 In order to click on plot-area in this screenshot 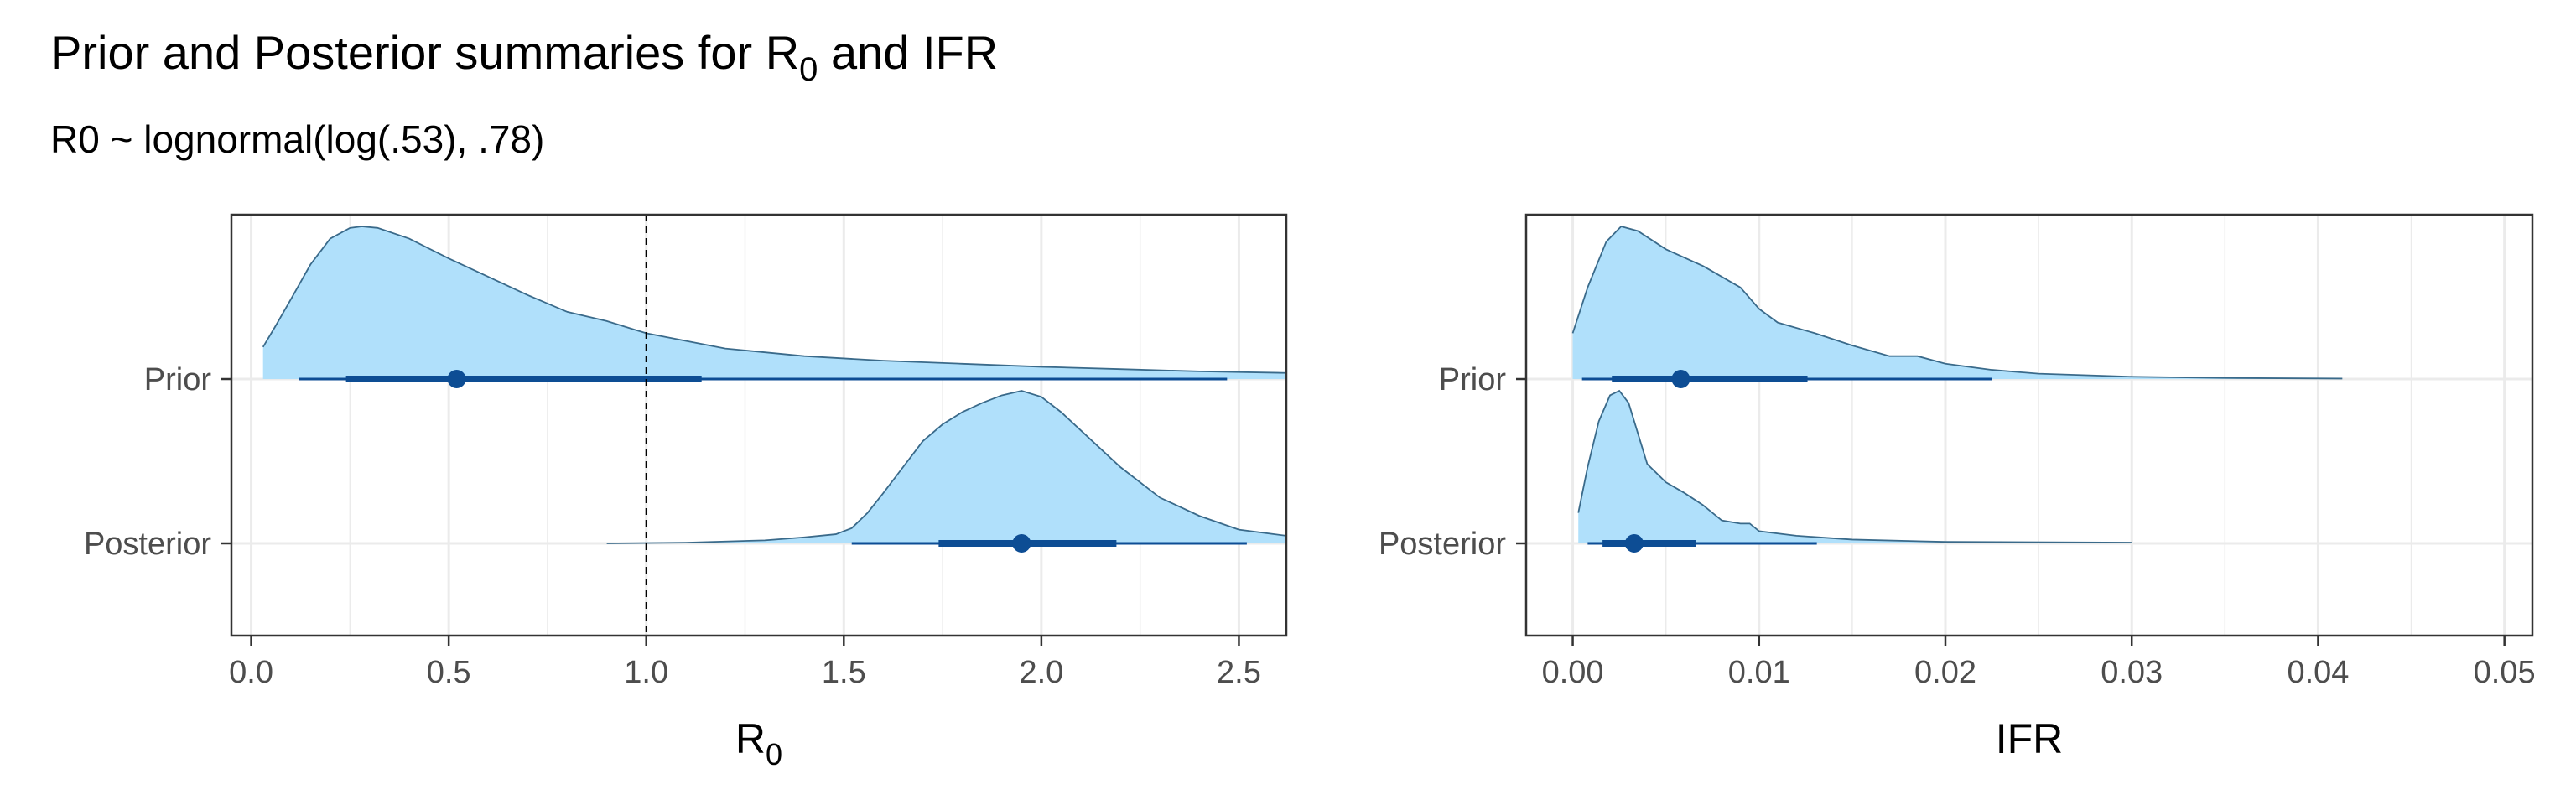, I will do `click(1957, 389)`.